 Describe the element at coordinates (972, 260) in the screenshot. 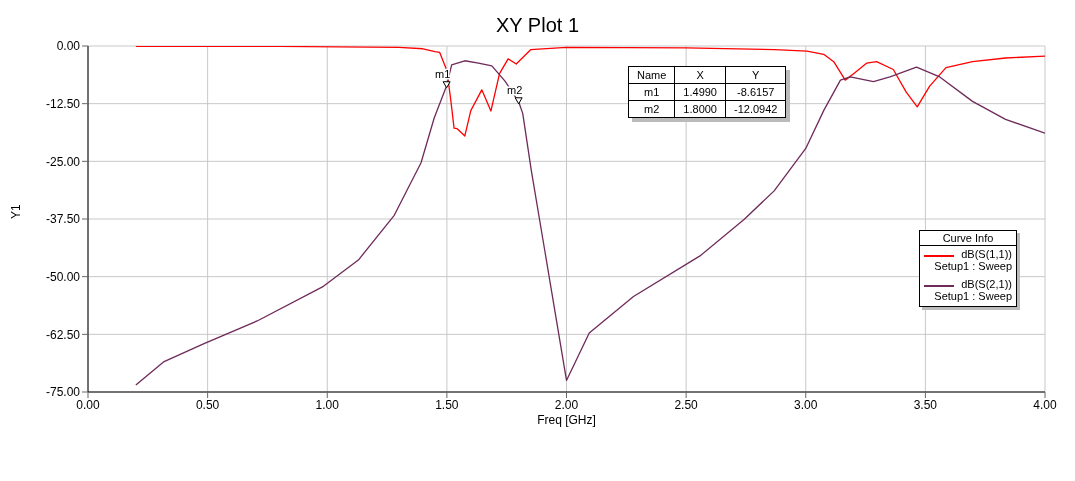

I see `legend-label: dB(S(1,1)) Setup1 : Sweep` at that location.